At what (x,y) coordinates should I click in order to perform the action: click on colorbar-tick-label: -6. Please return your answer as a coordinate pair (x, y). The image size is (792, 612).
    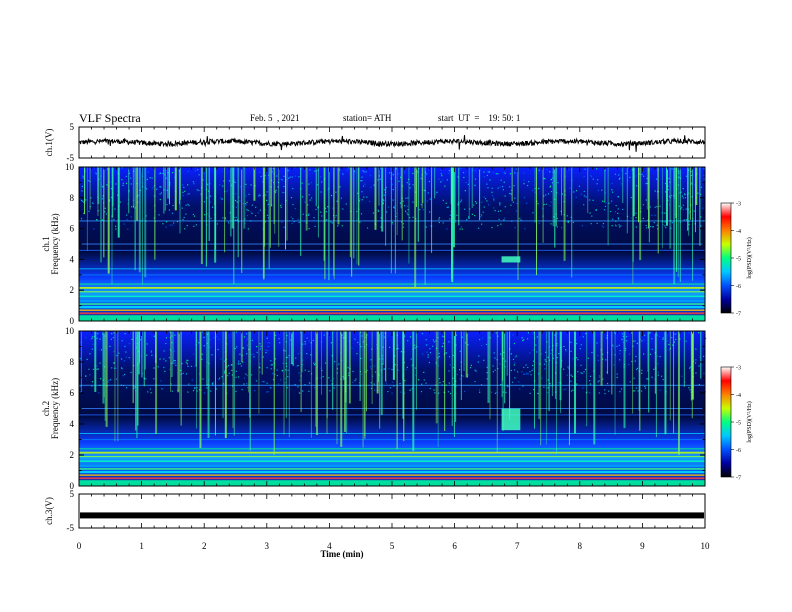
    Looking at the image, I should click on (738, 287).